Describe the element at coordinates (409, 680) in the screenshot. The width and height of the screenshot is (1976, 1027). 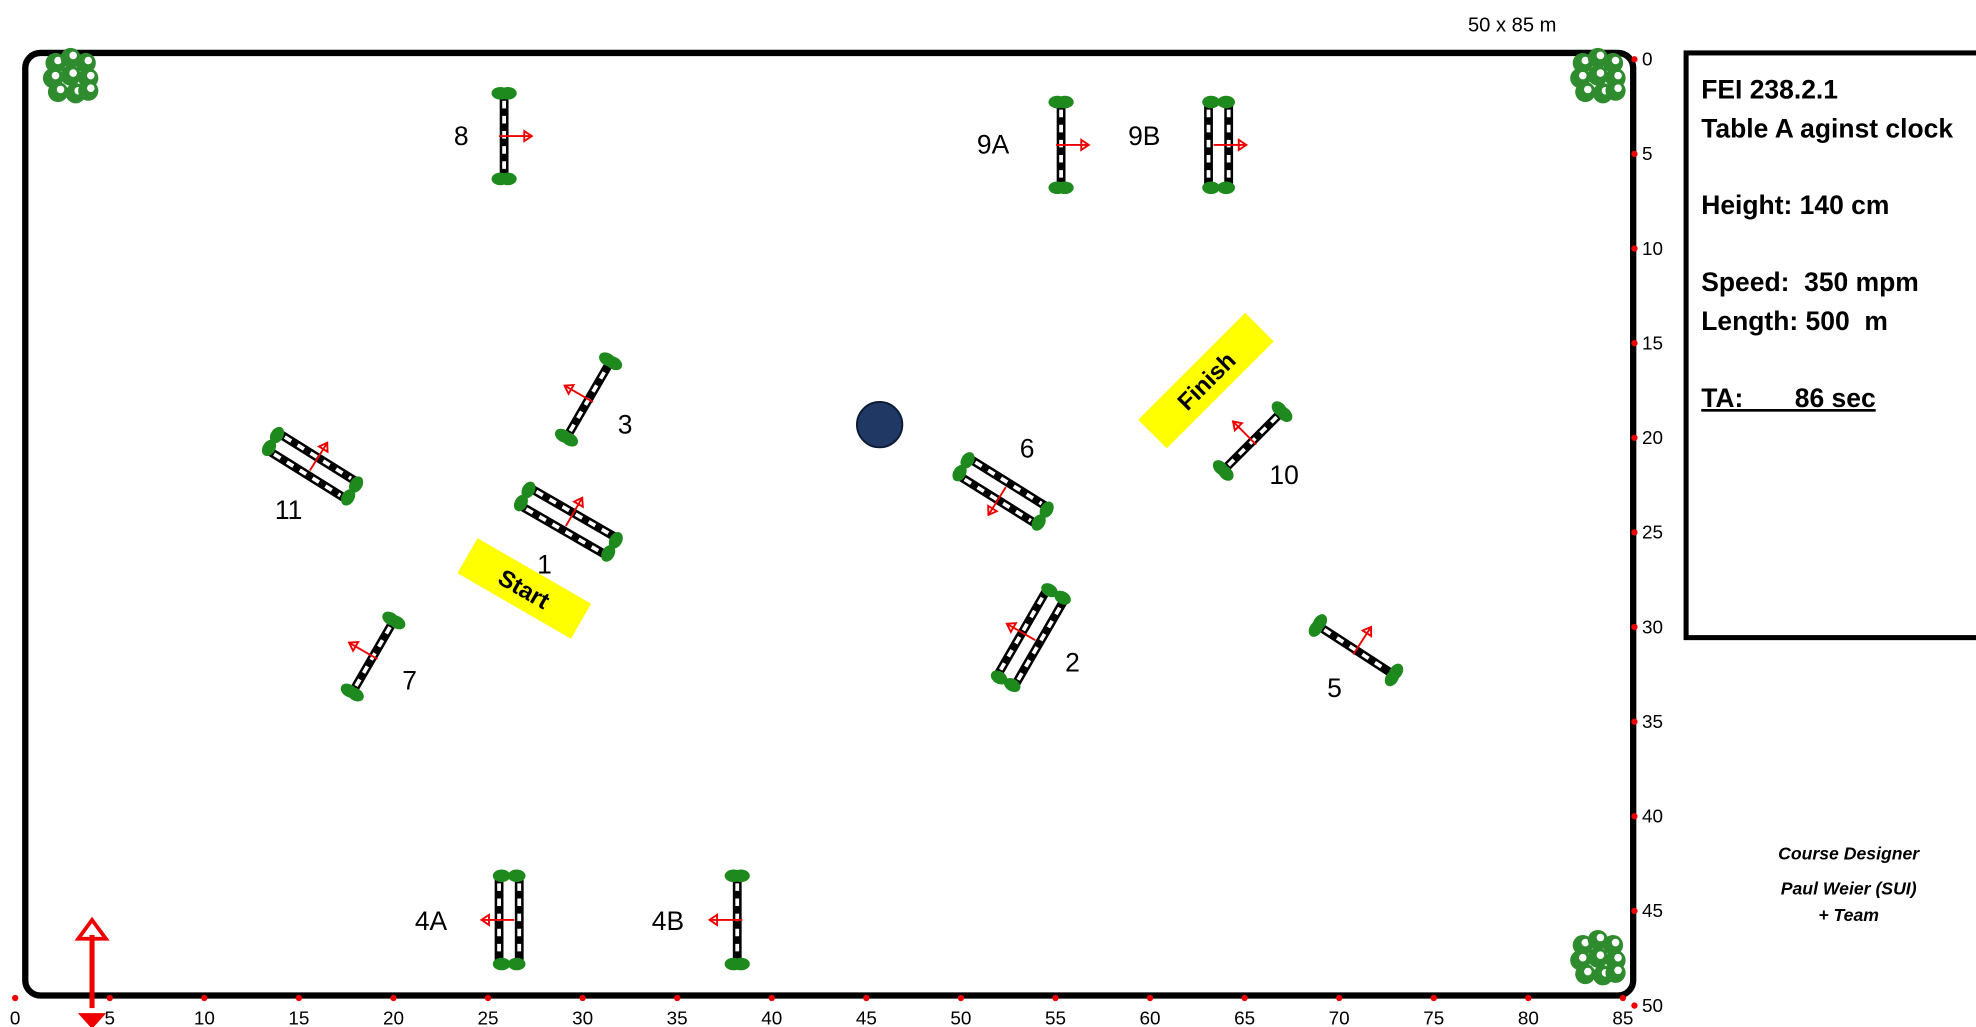
I see `obstacle-number: 7` at that location.